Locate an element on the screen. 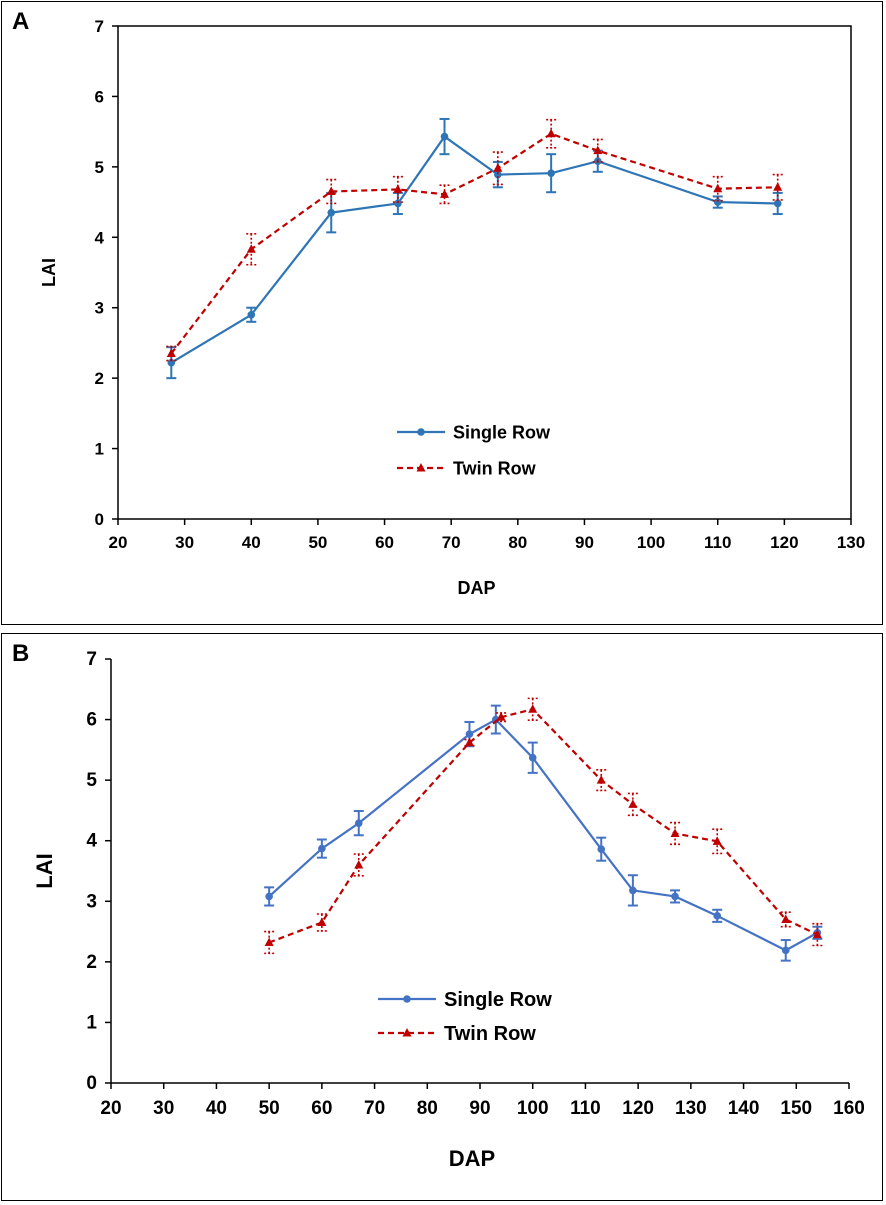 The height and width of the screenshot is (1205, 886). x-tick-label: 160 is located at coordinates (849, 1108).